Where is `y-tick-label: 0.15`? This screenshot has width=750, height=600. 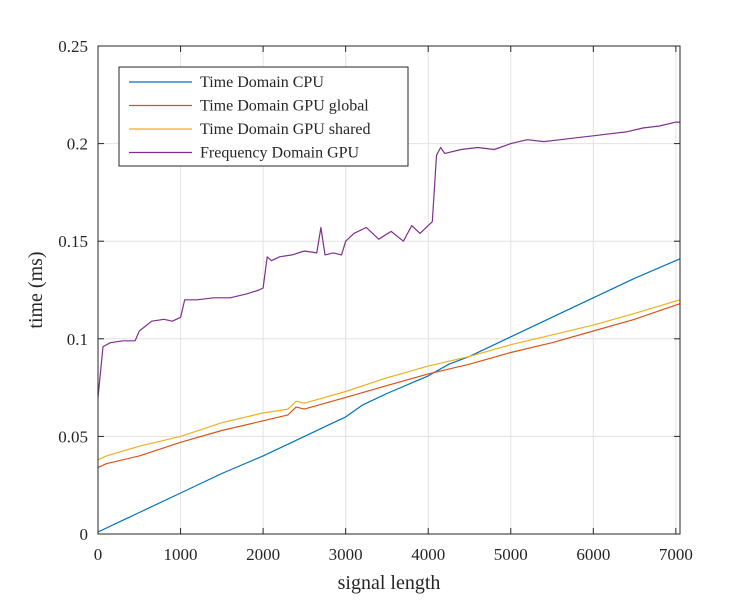 y-tick-label: 0.15 is located at coordinates (73, 241).